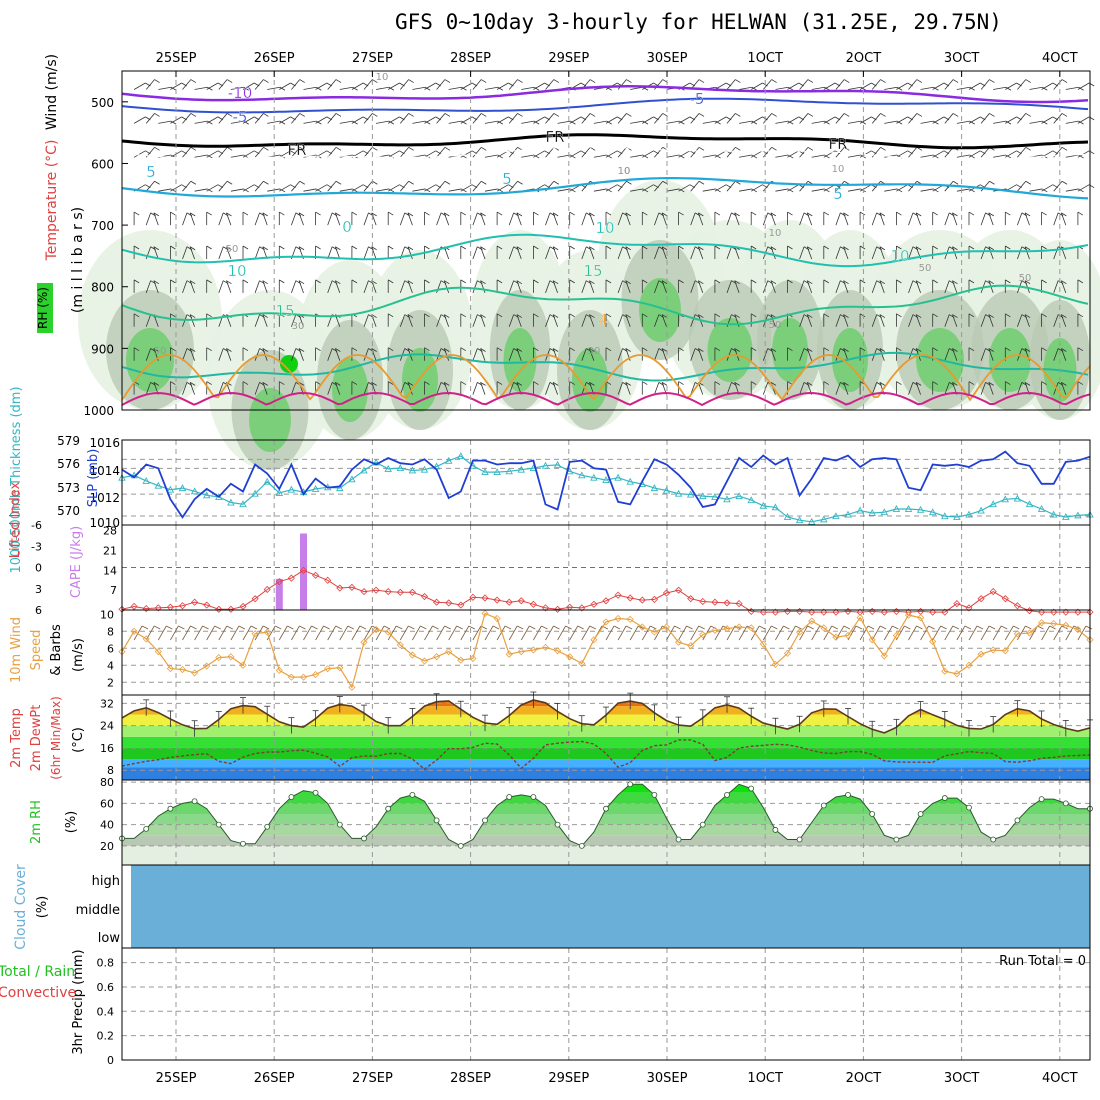 The image size is (1100, 1100). What do you see at coordinates (765, 58) in the screenshot?
I see `date-label-top: 1OCT` at bounding box center [765, 58].